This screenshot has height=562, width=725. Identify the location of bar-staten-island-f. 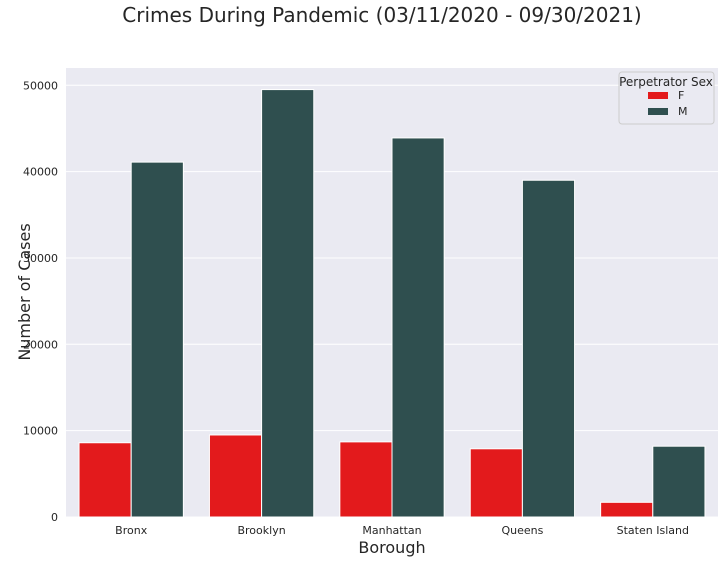
(627, 509).